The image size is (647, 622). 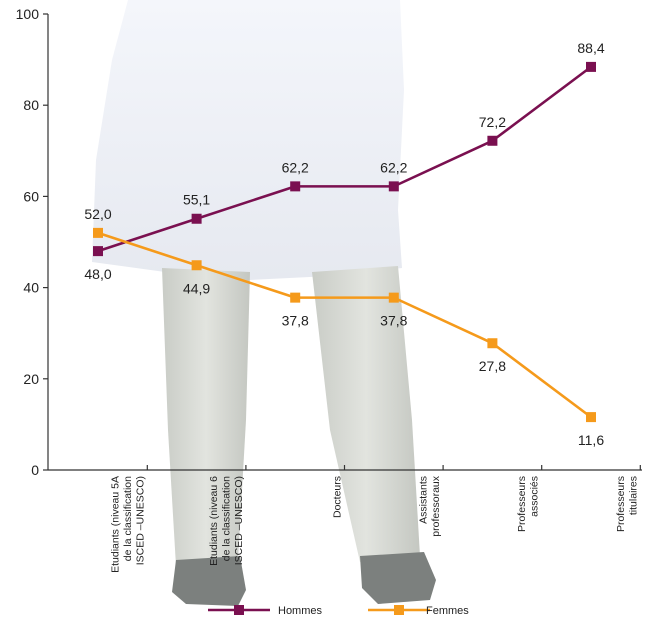 What do you see at coordinates (447, 611) in the screenshot?
I see `legend-label-femmes: Femmes` at bounding box center [447, 611].